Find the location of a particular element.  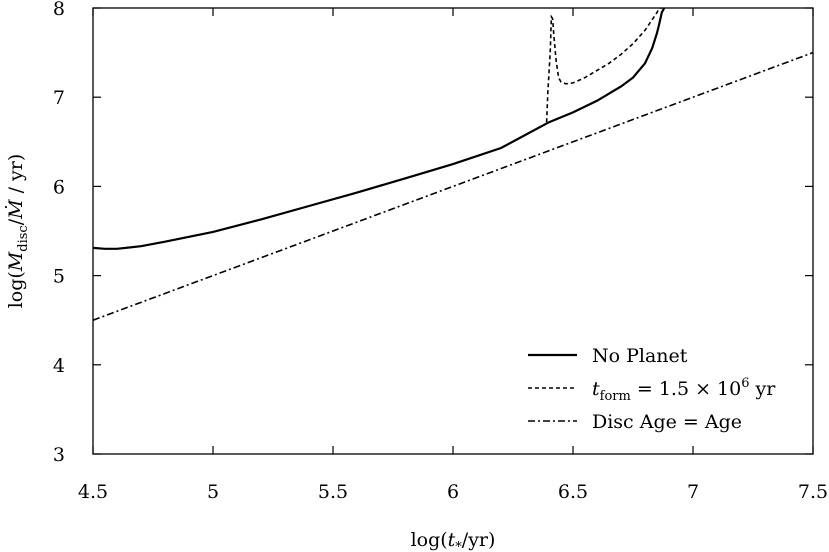

x-axis-title: log(t*/yr) is located at coordinates (453, 540).